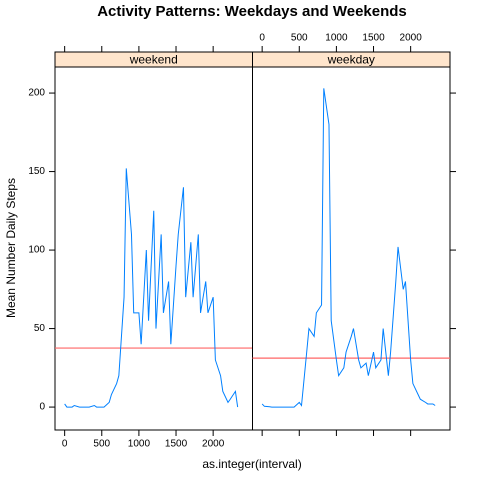  Describe the element at coordinates (252, 11) in the screenshot. I see `chart-title: Activity Patterns: Weekdays and Weekends` at that location.